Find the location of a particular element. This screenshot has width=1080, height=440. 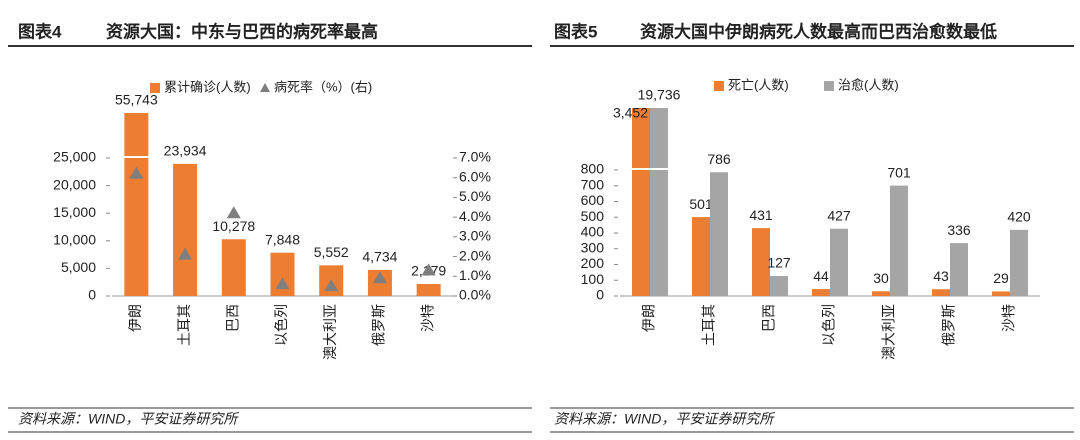

value-label: 7,848 is located at coordinates (282, 239).